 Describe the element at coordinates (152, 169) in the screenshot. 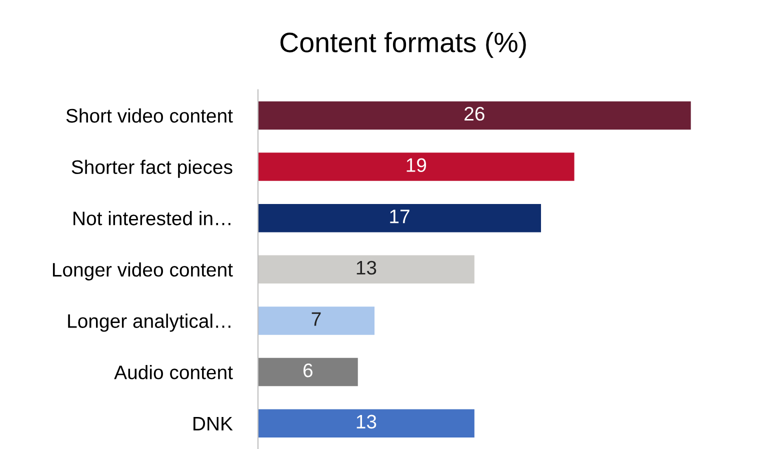

I see `y-tick-label: Shorter fact pieces` at that location.